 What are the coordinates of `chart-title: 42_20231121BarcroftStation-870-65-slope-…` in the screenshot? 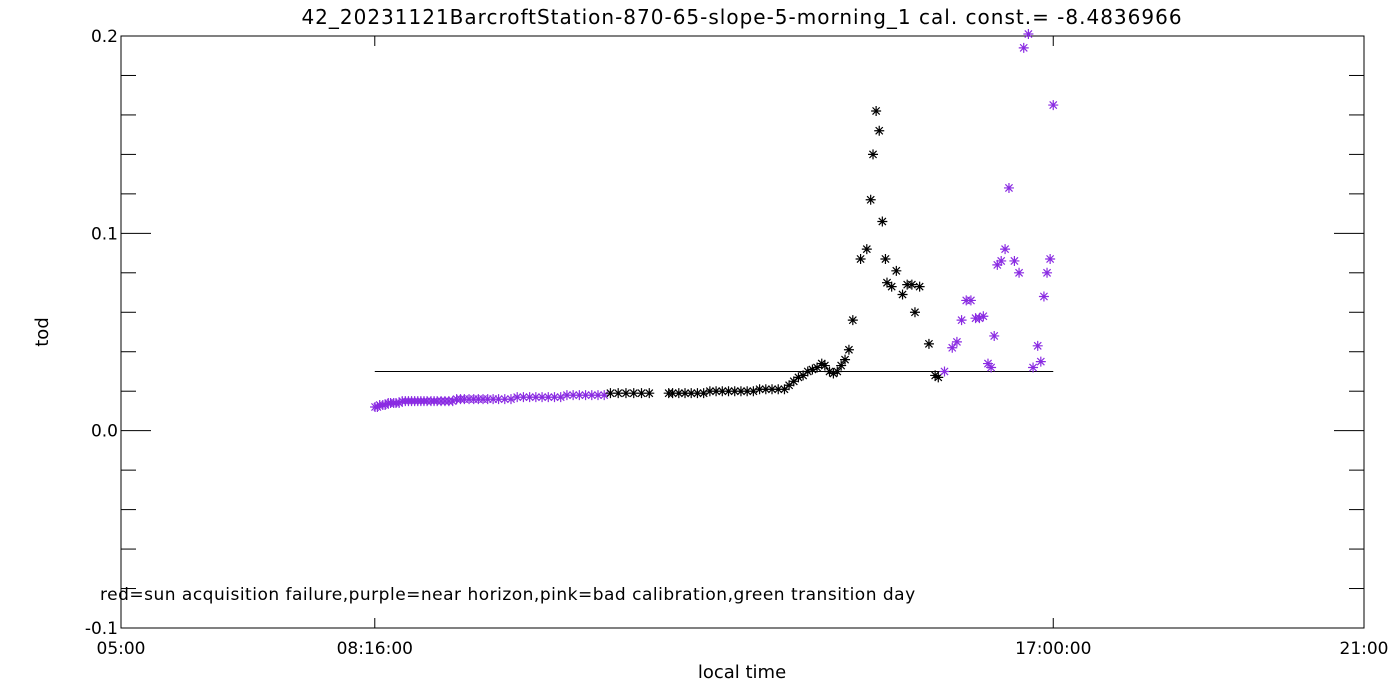 It's located at (741, 17).